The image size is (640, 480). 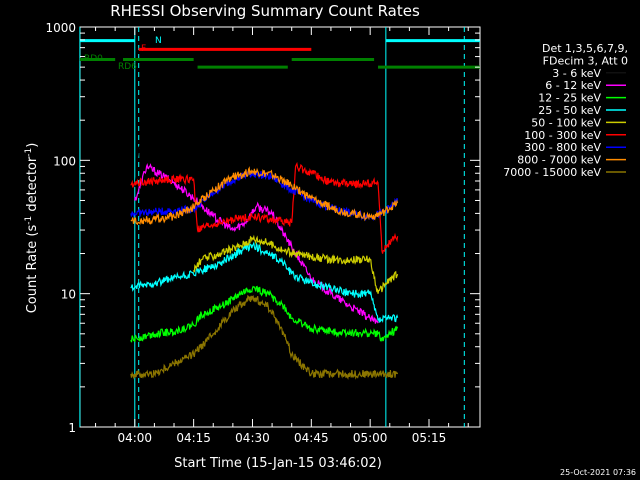 I want to click on legend-label-1: 6 - 12 keV, so click(x=573, y=85).